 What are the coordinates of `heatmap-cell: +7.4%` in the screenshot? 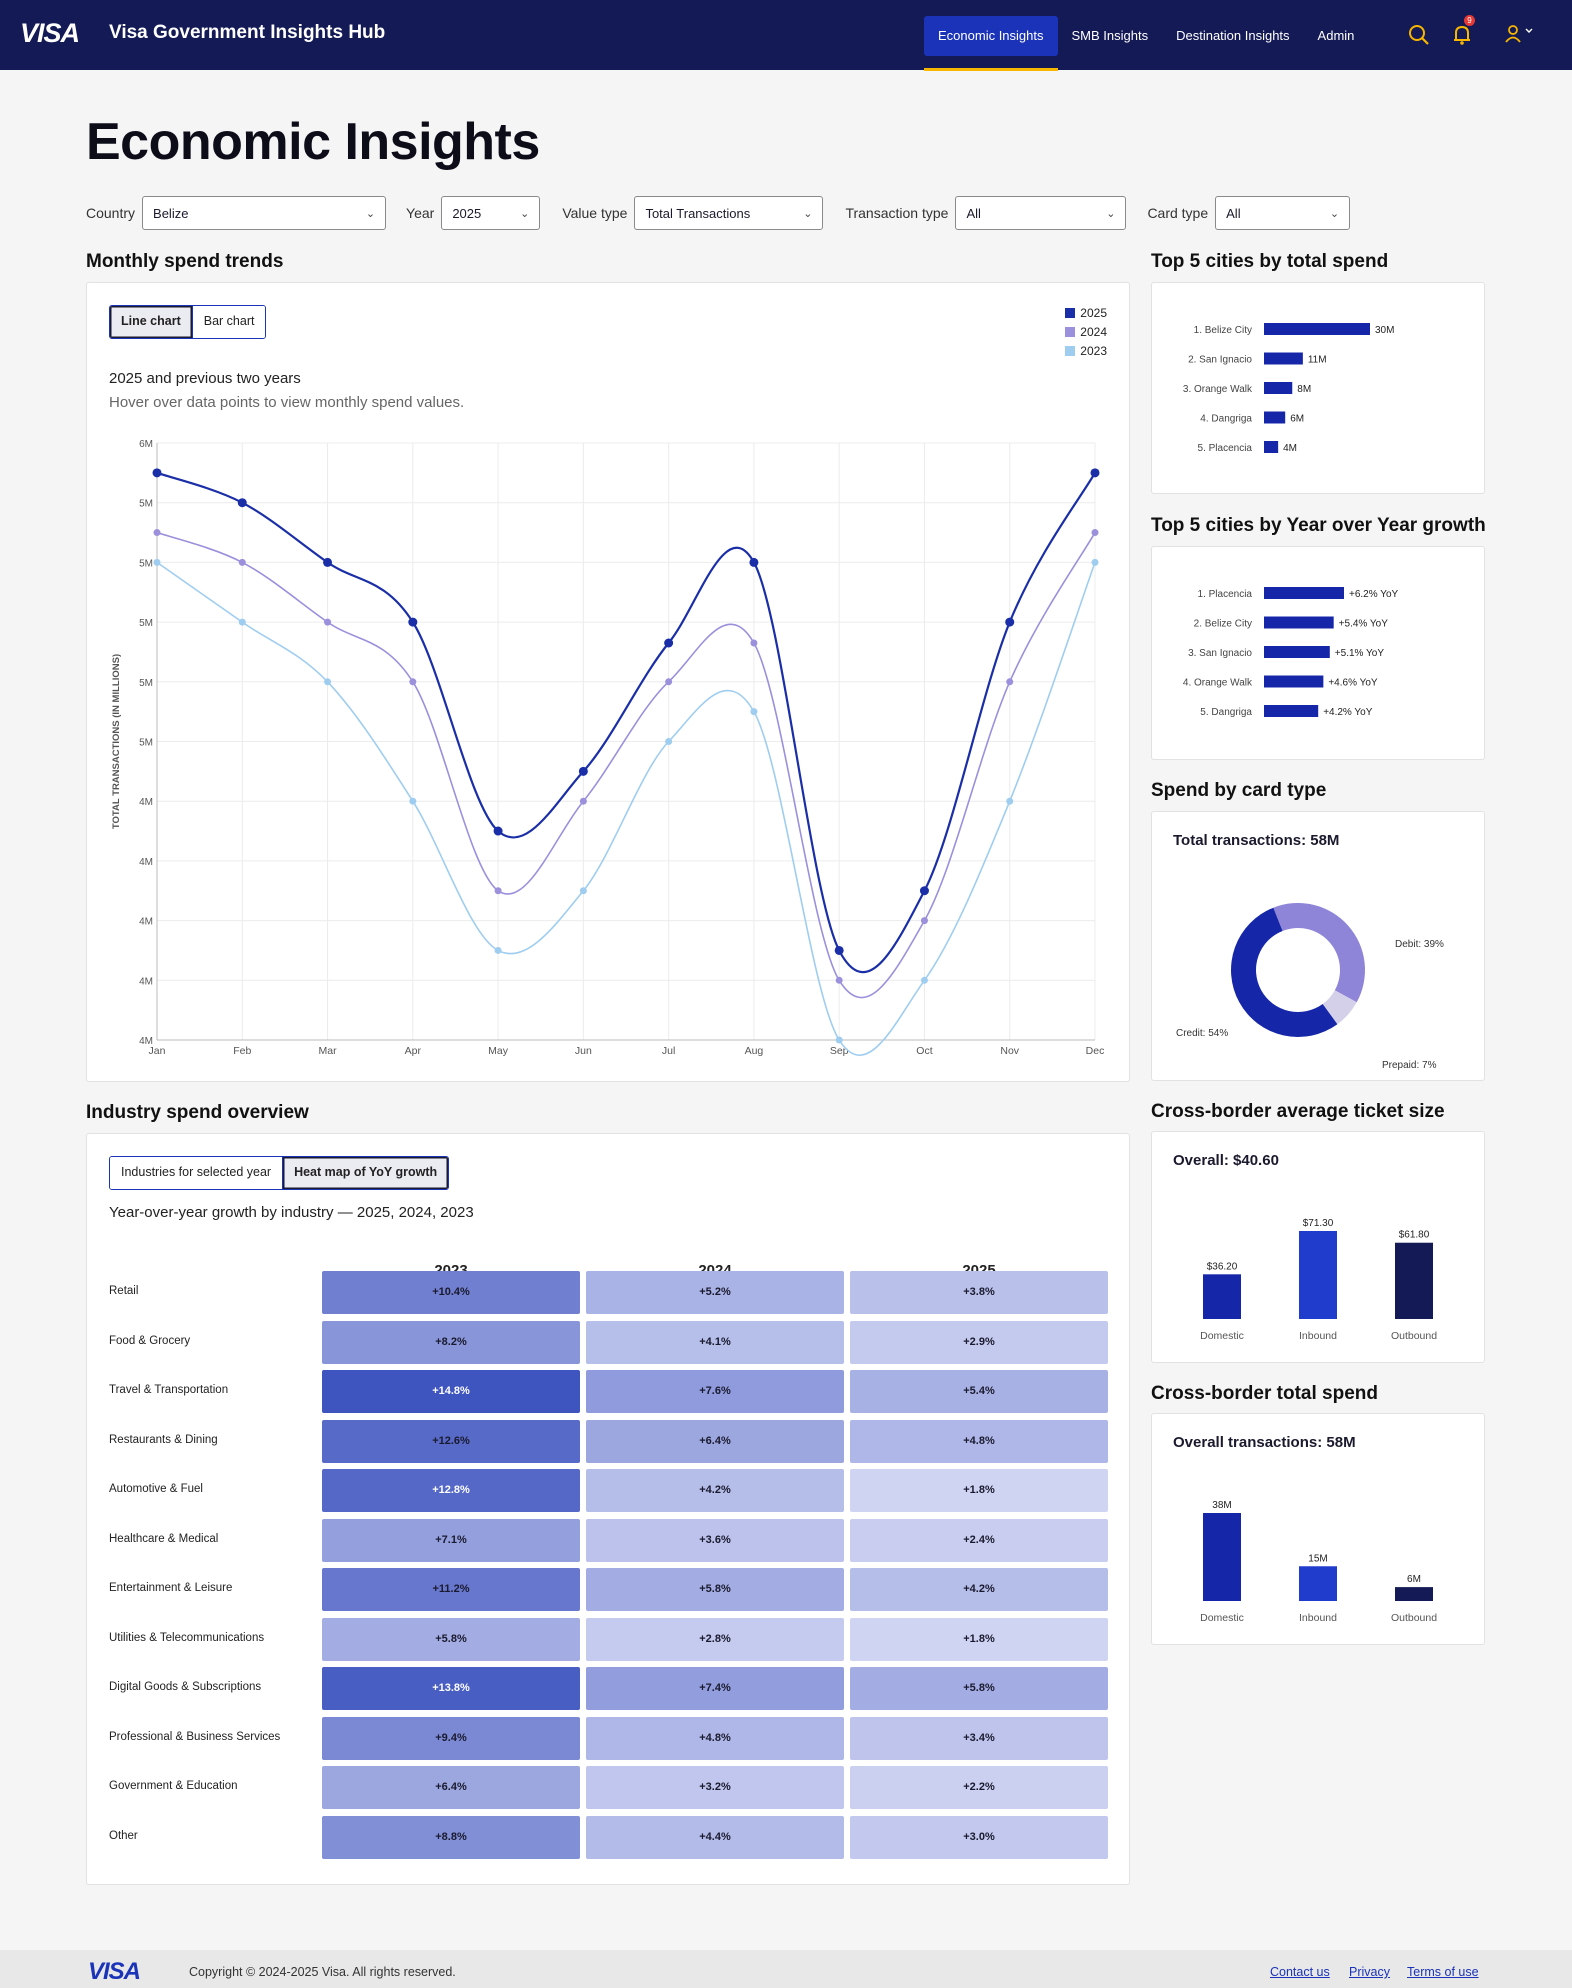 It's located at (715, 1688).